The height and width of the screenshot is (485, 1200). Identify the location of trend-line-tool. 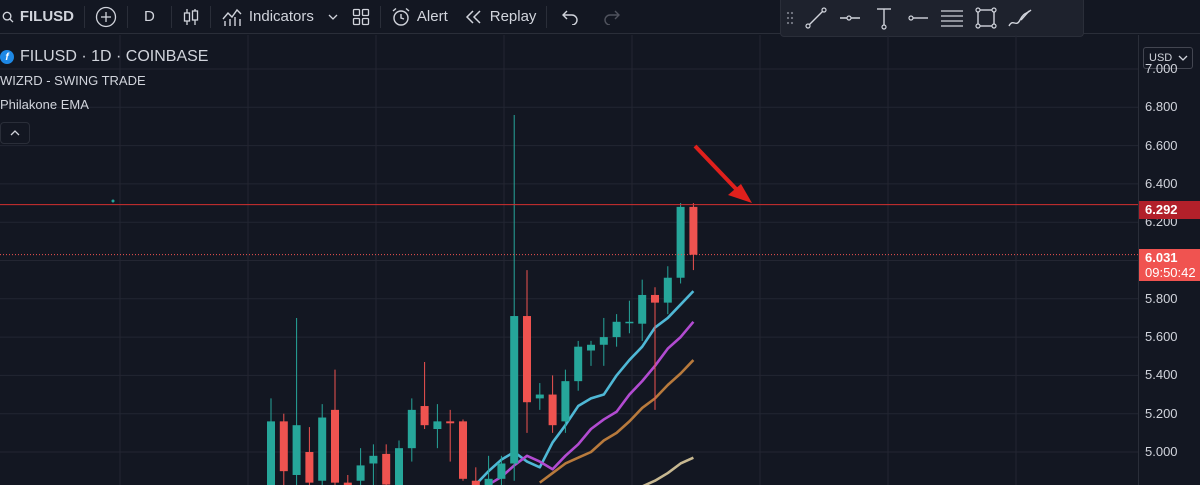
(816, 18).